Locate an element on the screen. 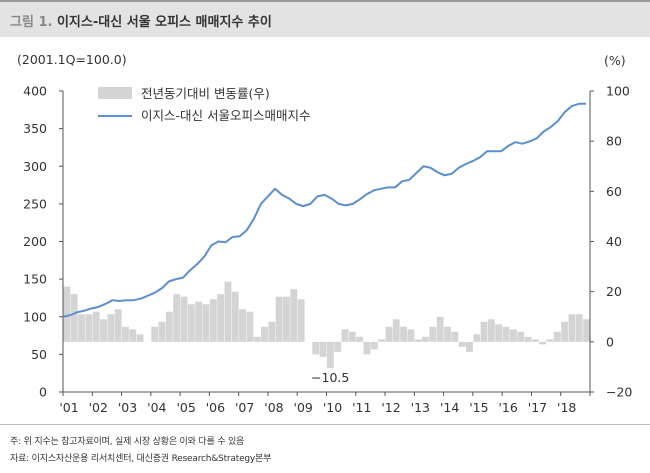 The height and width of the screenshot is (473, 650). x-tick-label: '07 is located at coordinates (244, 407).